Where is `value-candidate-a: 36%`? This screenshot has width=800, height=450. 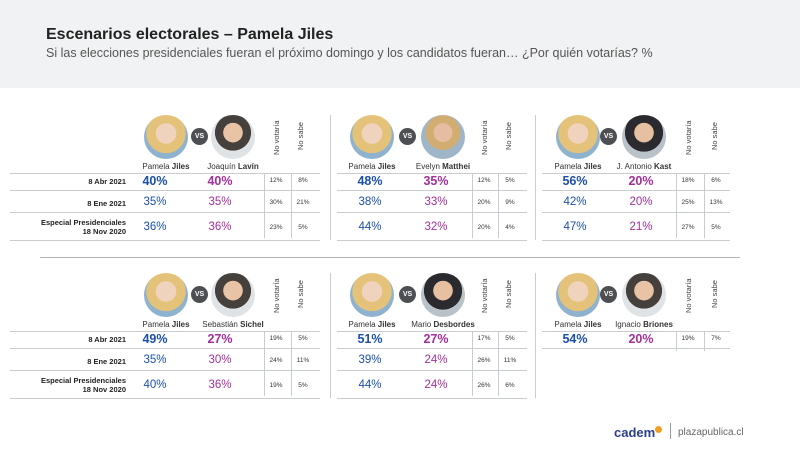 value-candidate-a: 36% is located at coordinates (155, 227).